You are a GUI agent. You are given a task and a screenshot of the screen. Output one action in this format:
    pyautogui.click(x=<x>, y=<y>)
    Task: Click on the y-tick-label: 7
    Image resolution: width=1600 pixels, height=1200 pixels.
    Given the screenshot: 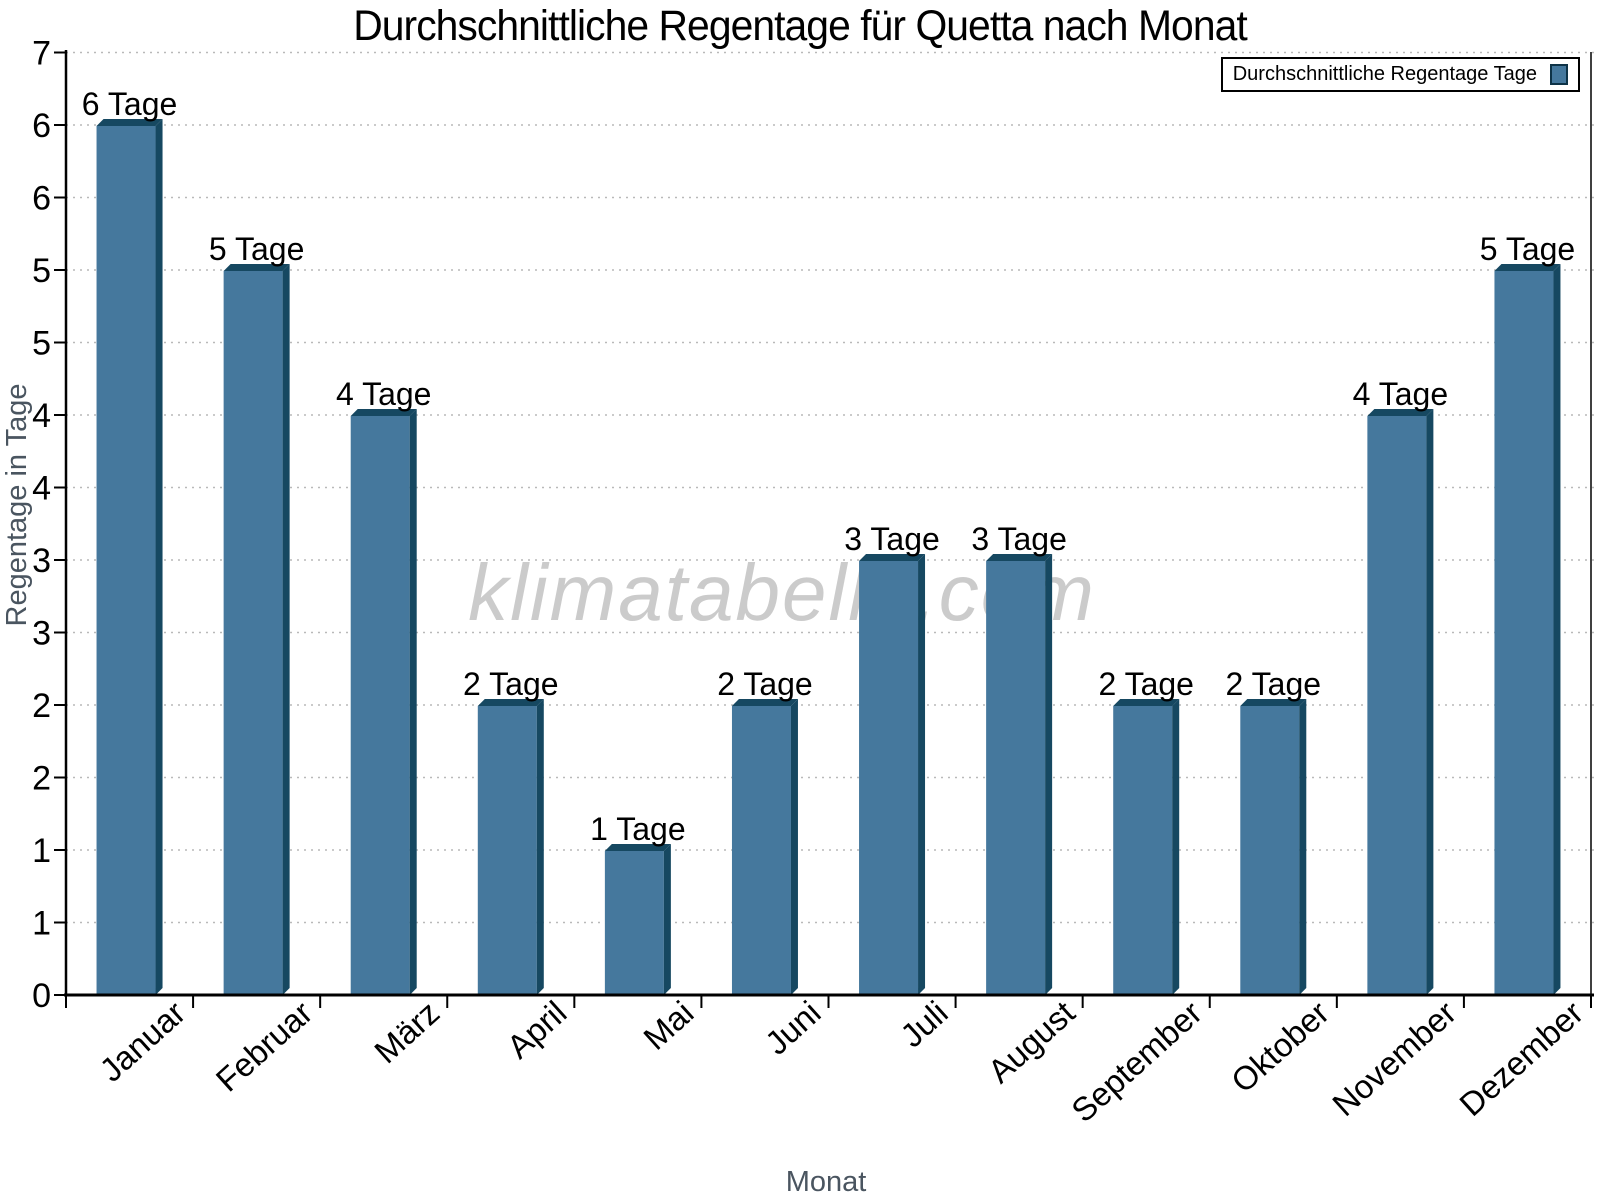 What is the action you would take?
    pyautogui.click(x=41, y=54)
    